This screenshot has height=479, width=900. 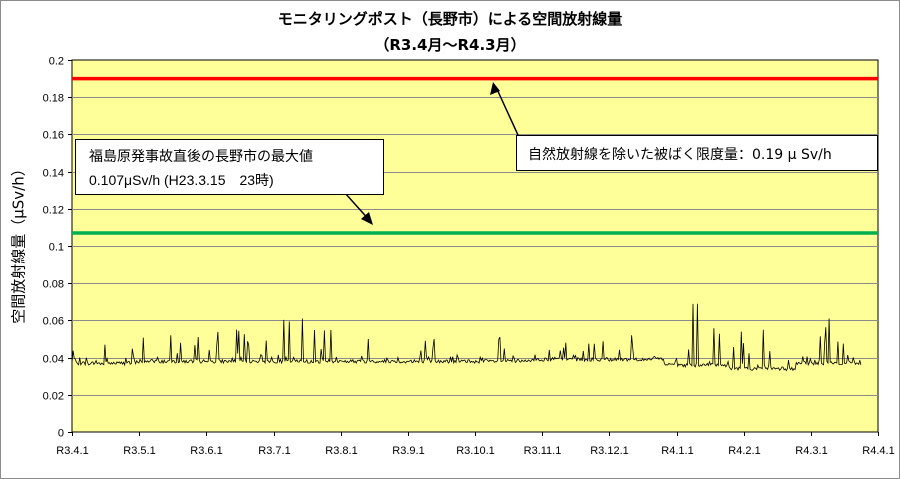 What do you see at coordinates (408, 451) in the screenshot?
I see `x-tick-label: R3.9.1` at bounding box center [408, 451].